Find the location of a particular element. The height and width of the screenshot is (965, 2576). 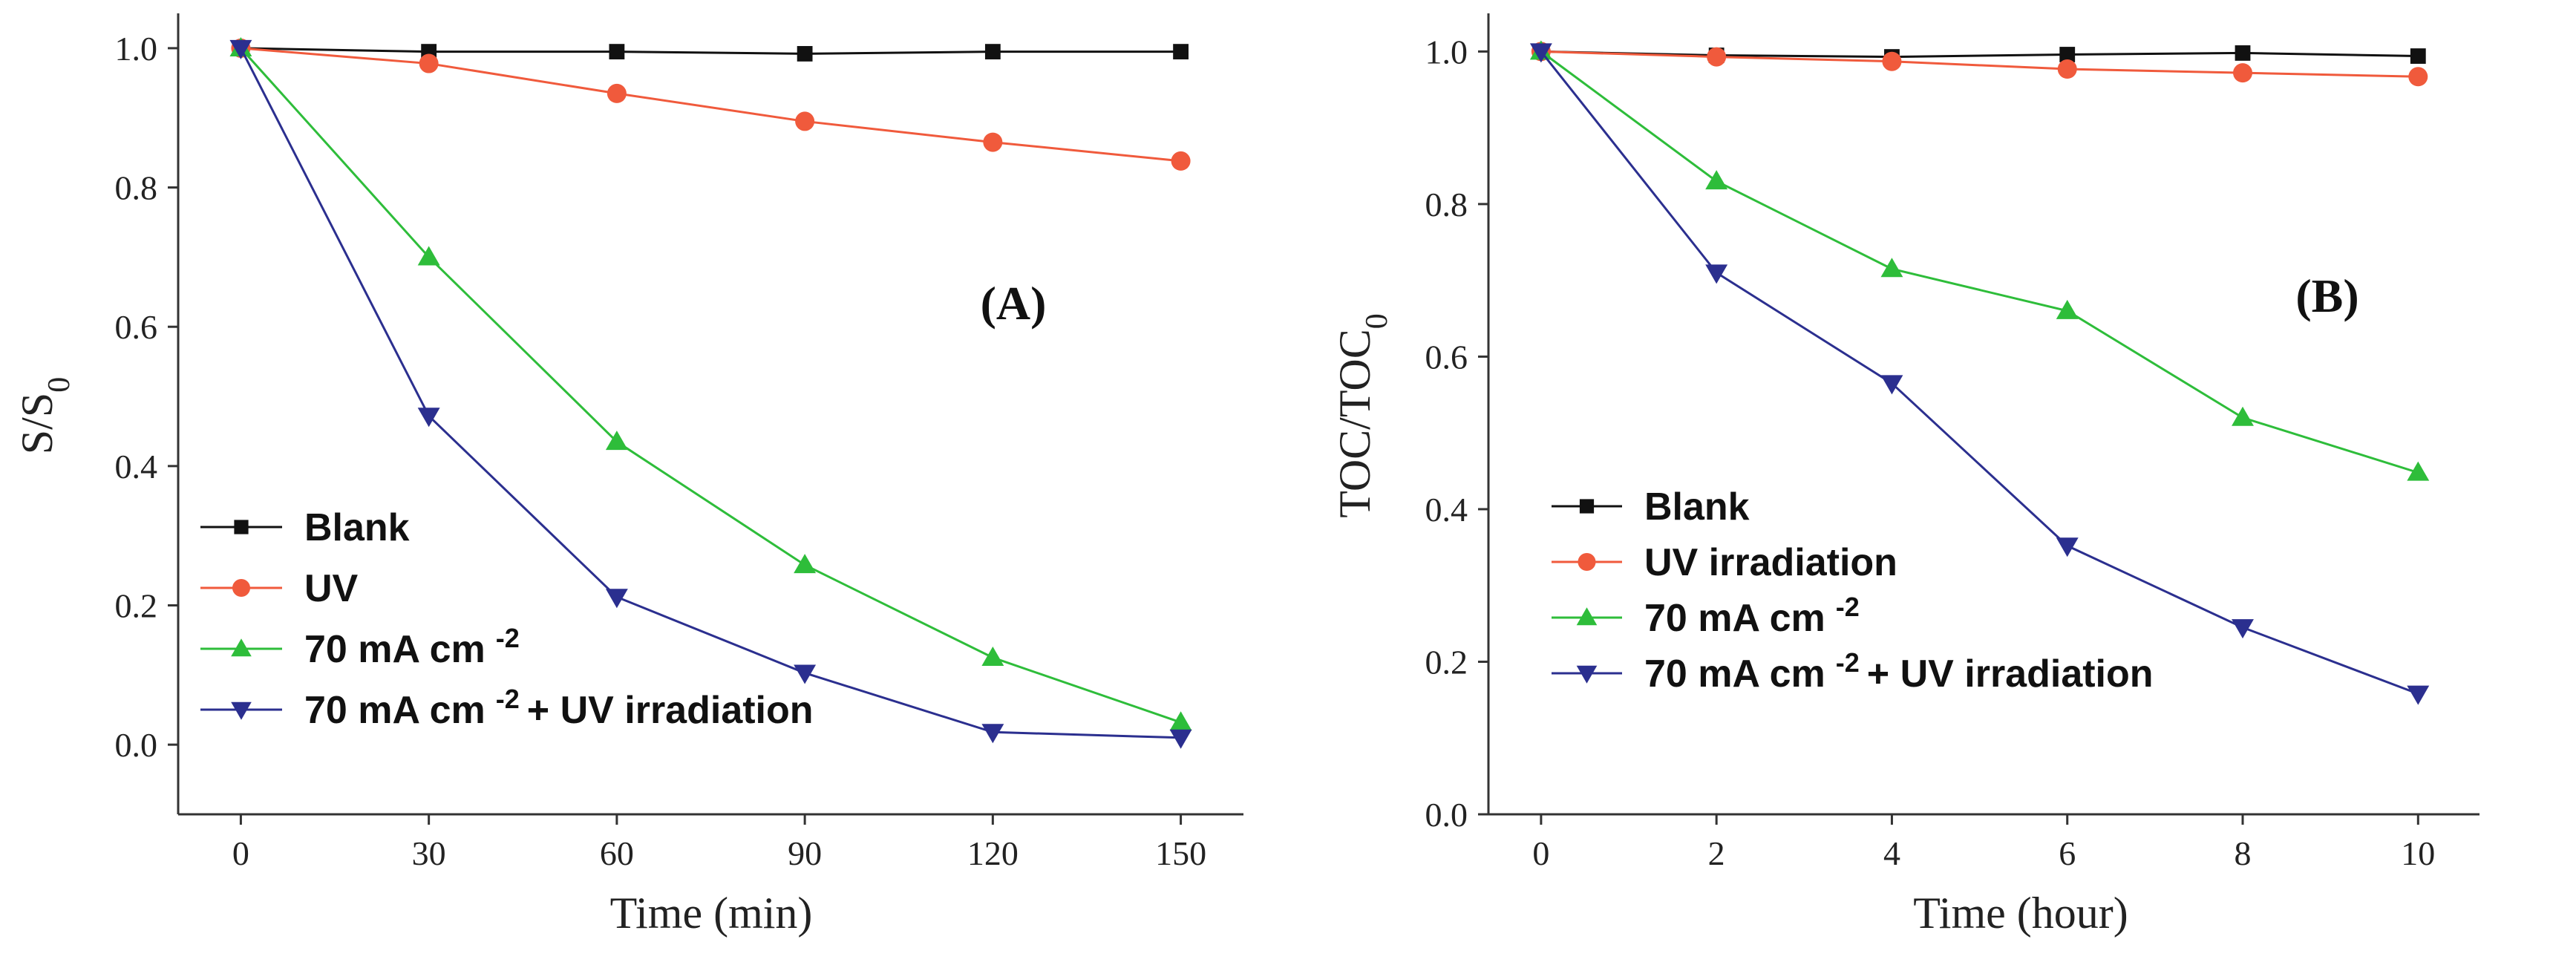

legend-label: UV is located at coordinates (331, 588).